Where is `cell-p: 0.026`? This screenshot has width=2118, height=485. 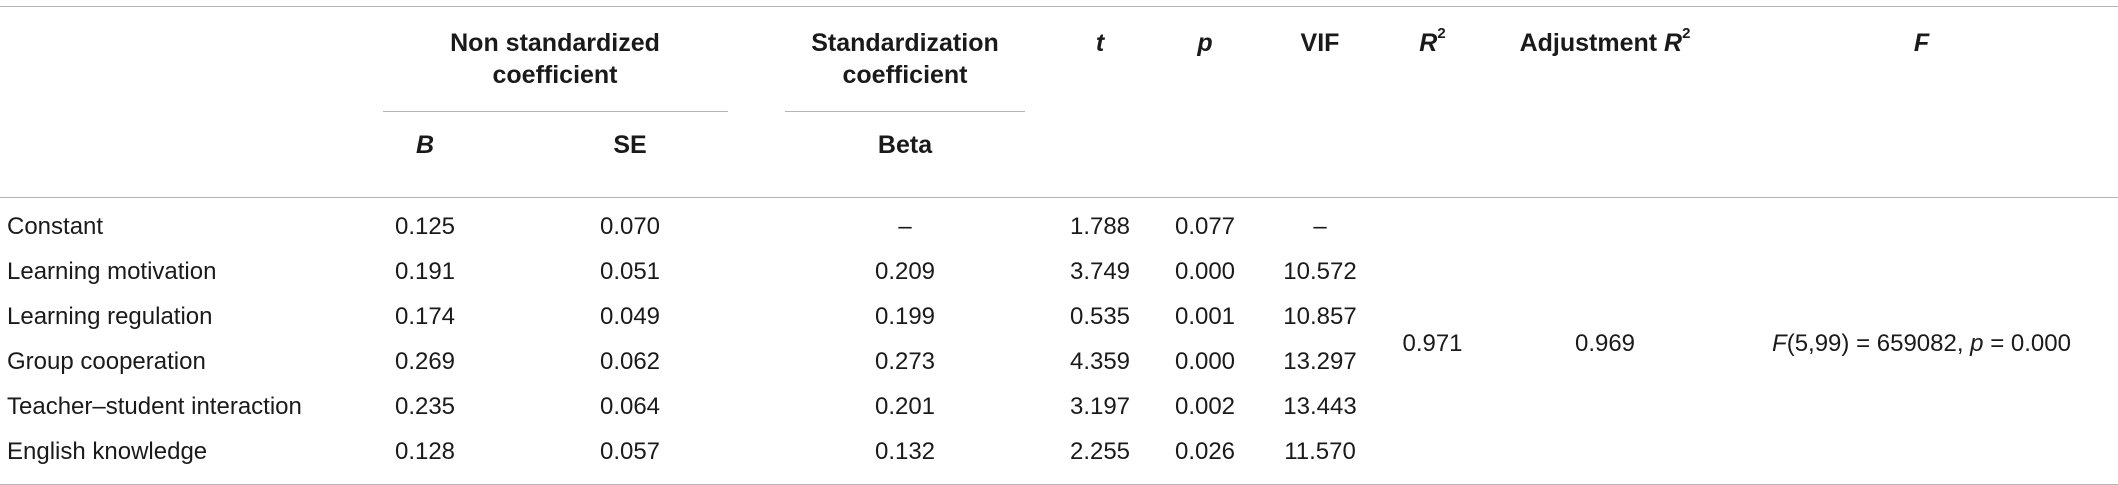 cell-p: 0.026 is located at coordinates (1205, 451).